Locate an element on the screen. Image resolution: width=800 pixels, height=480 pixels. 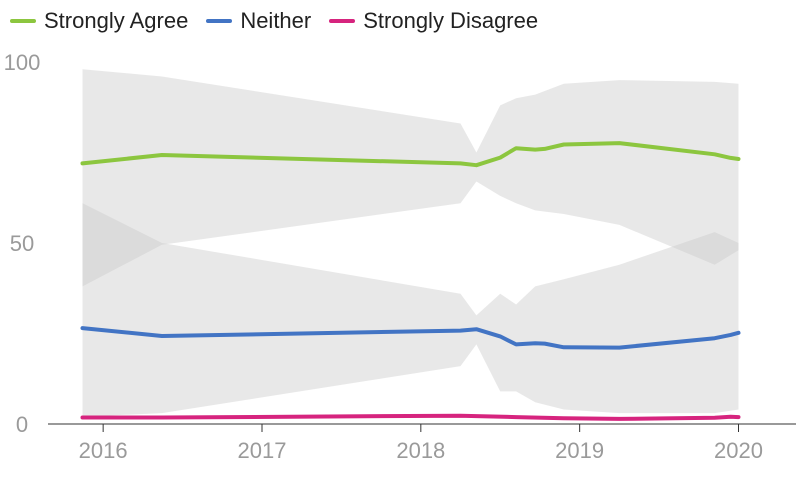
legend-swatch-neither is located at coordinates (219, 21).